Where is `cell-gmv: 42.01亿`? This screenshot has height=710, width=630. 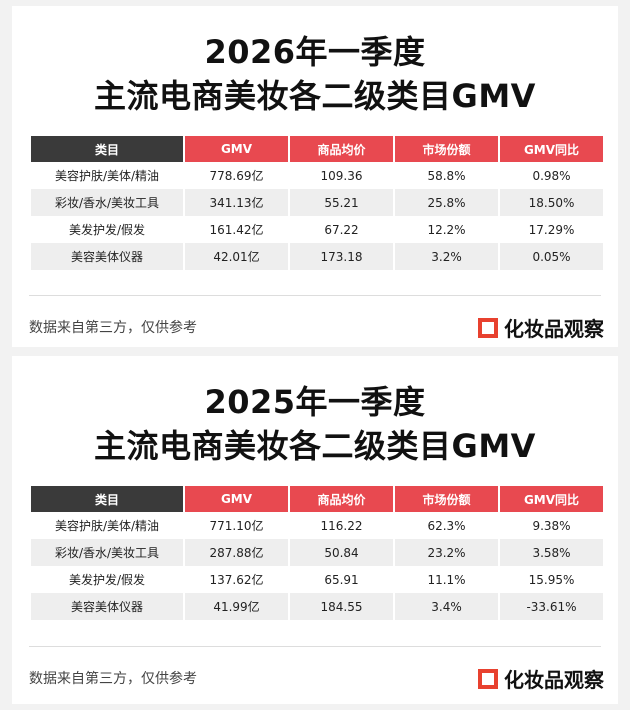
cell-gmv: 42.01亿 is located at coordinates (236, 256).